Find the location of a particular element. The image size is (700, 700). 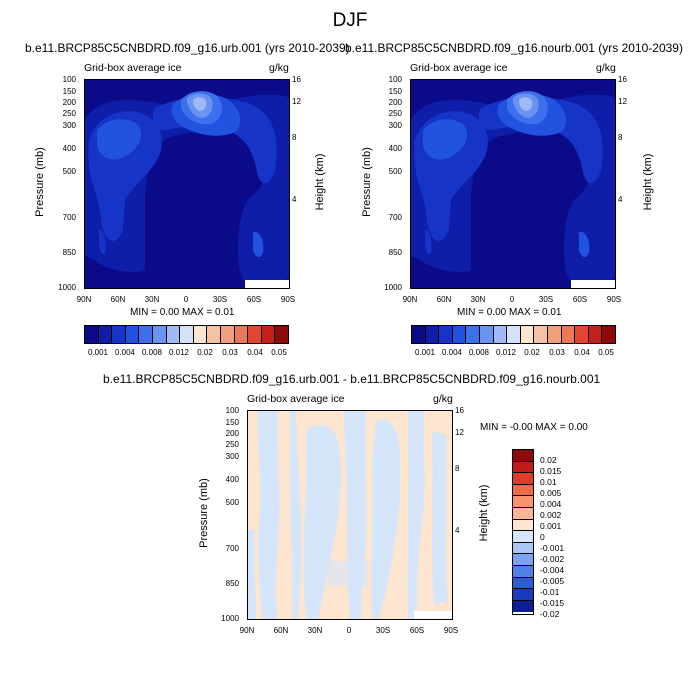

panel3-y2tick: 4 is located at coordinates (457, 530).